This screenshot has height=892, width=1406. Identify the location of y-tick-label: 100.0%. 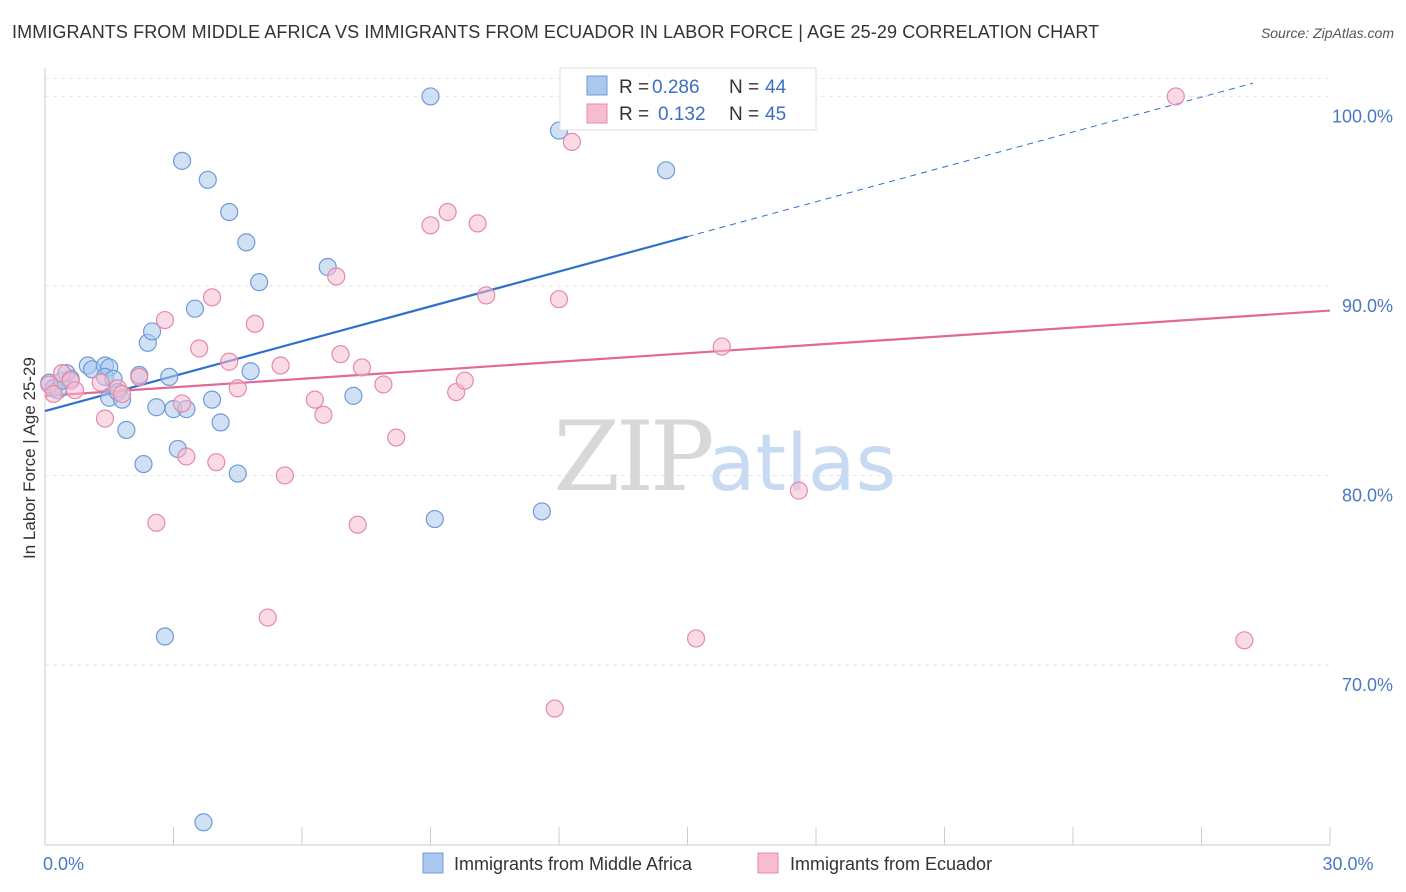
(1362, 116).